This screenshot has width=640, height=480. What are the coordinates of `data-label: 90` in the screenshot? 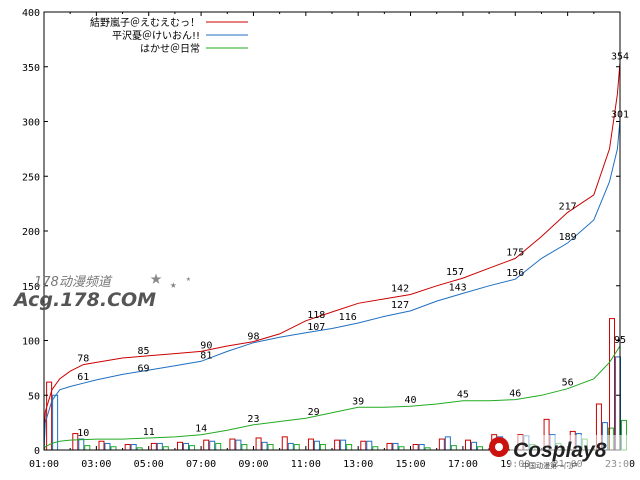 It's located at (206, 345).